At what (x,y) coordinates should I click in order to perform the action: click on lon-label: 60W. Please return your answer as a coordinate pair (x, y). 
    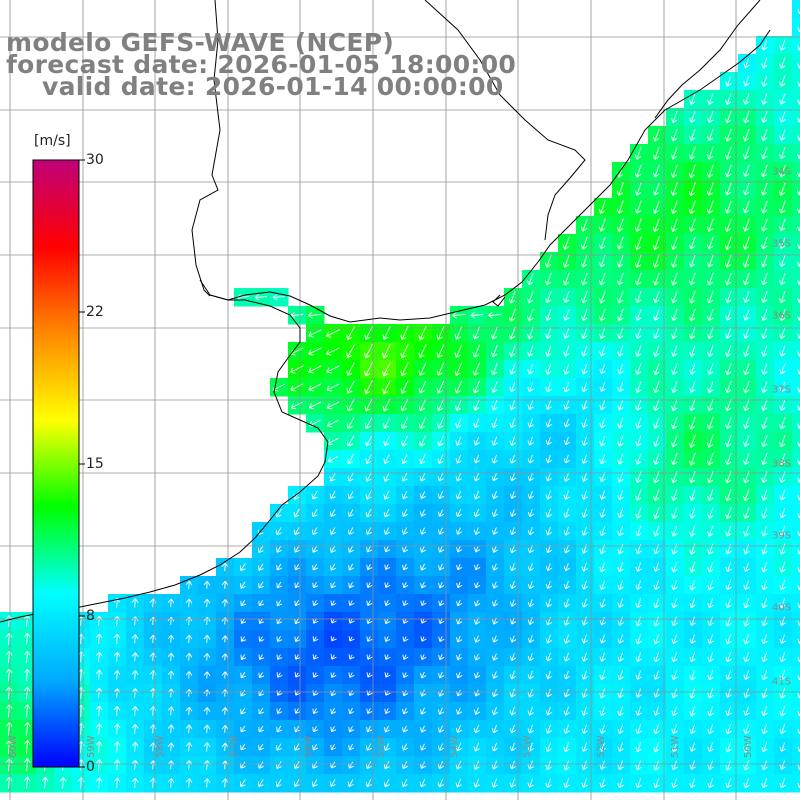
    Looking at the image, I should click on (13, 746).